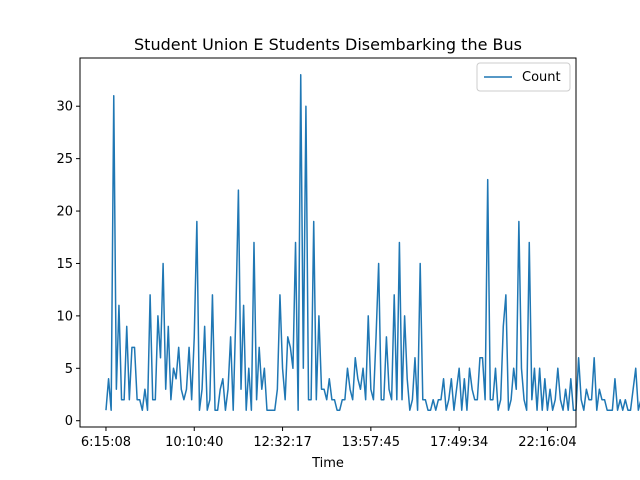 The image size is (640, 480). Describe the element at coordinates (64, 316) in the screenshot. I see `y-tick-label: 10` at that location.